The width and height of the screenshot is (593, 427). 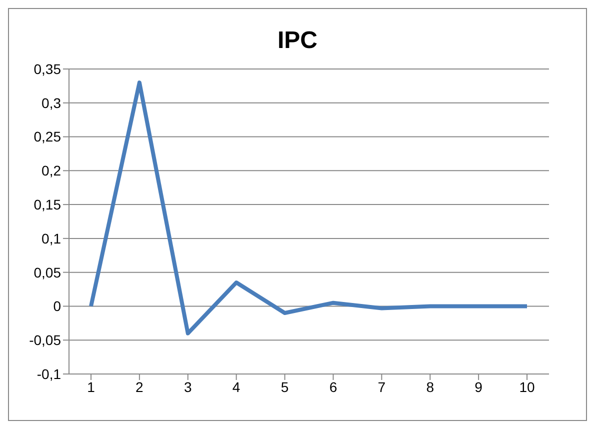 I want to click on y-tick-label: 0,1, so click(x=52, y=238).